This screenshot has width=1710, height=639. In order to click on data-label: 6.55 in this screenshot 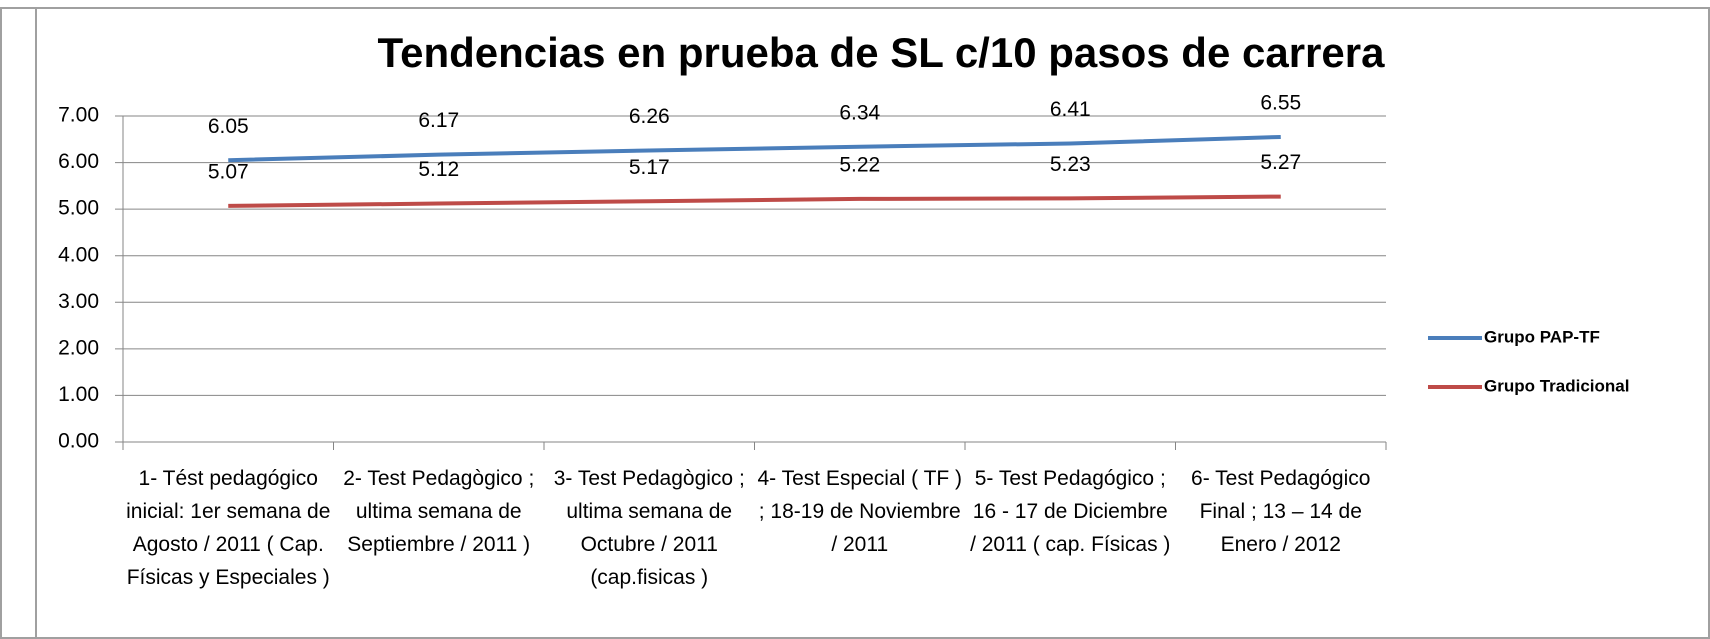, I will do `click(1280, 103)`.